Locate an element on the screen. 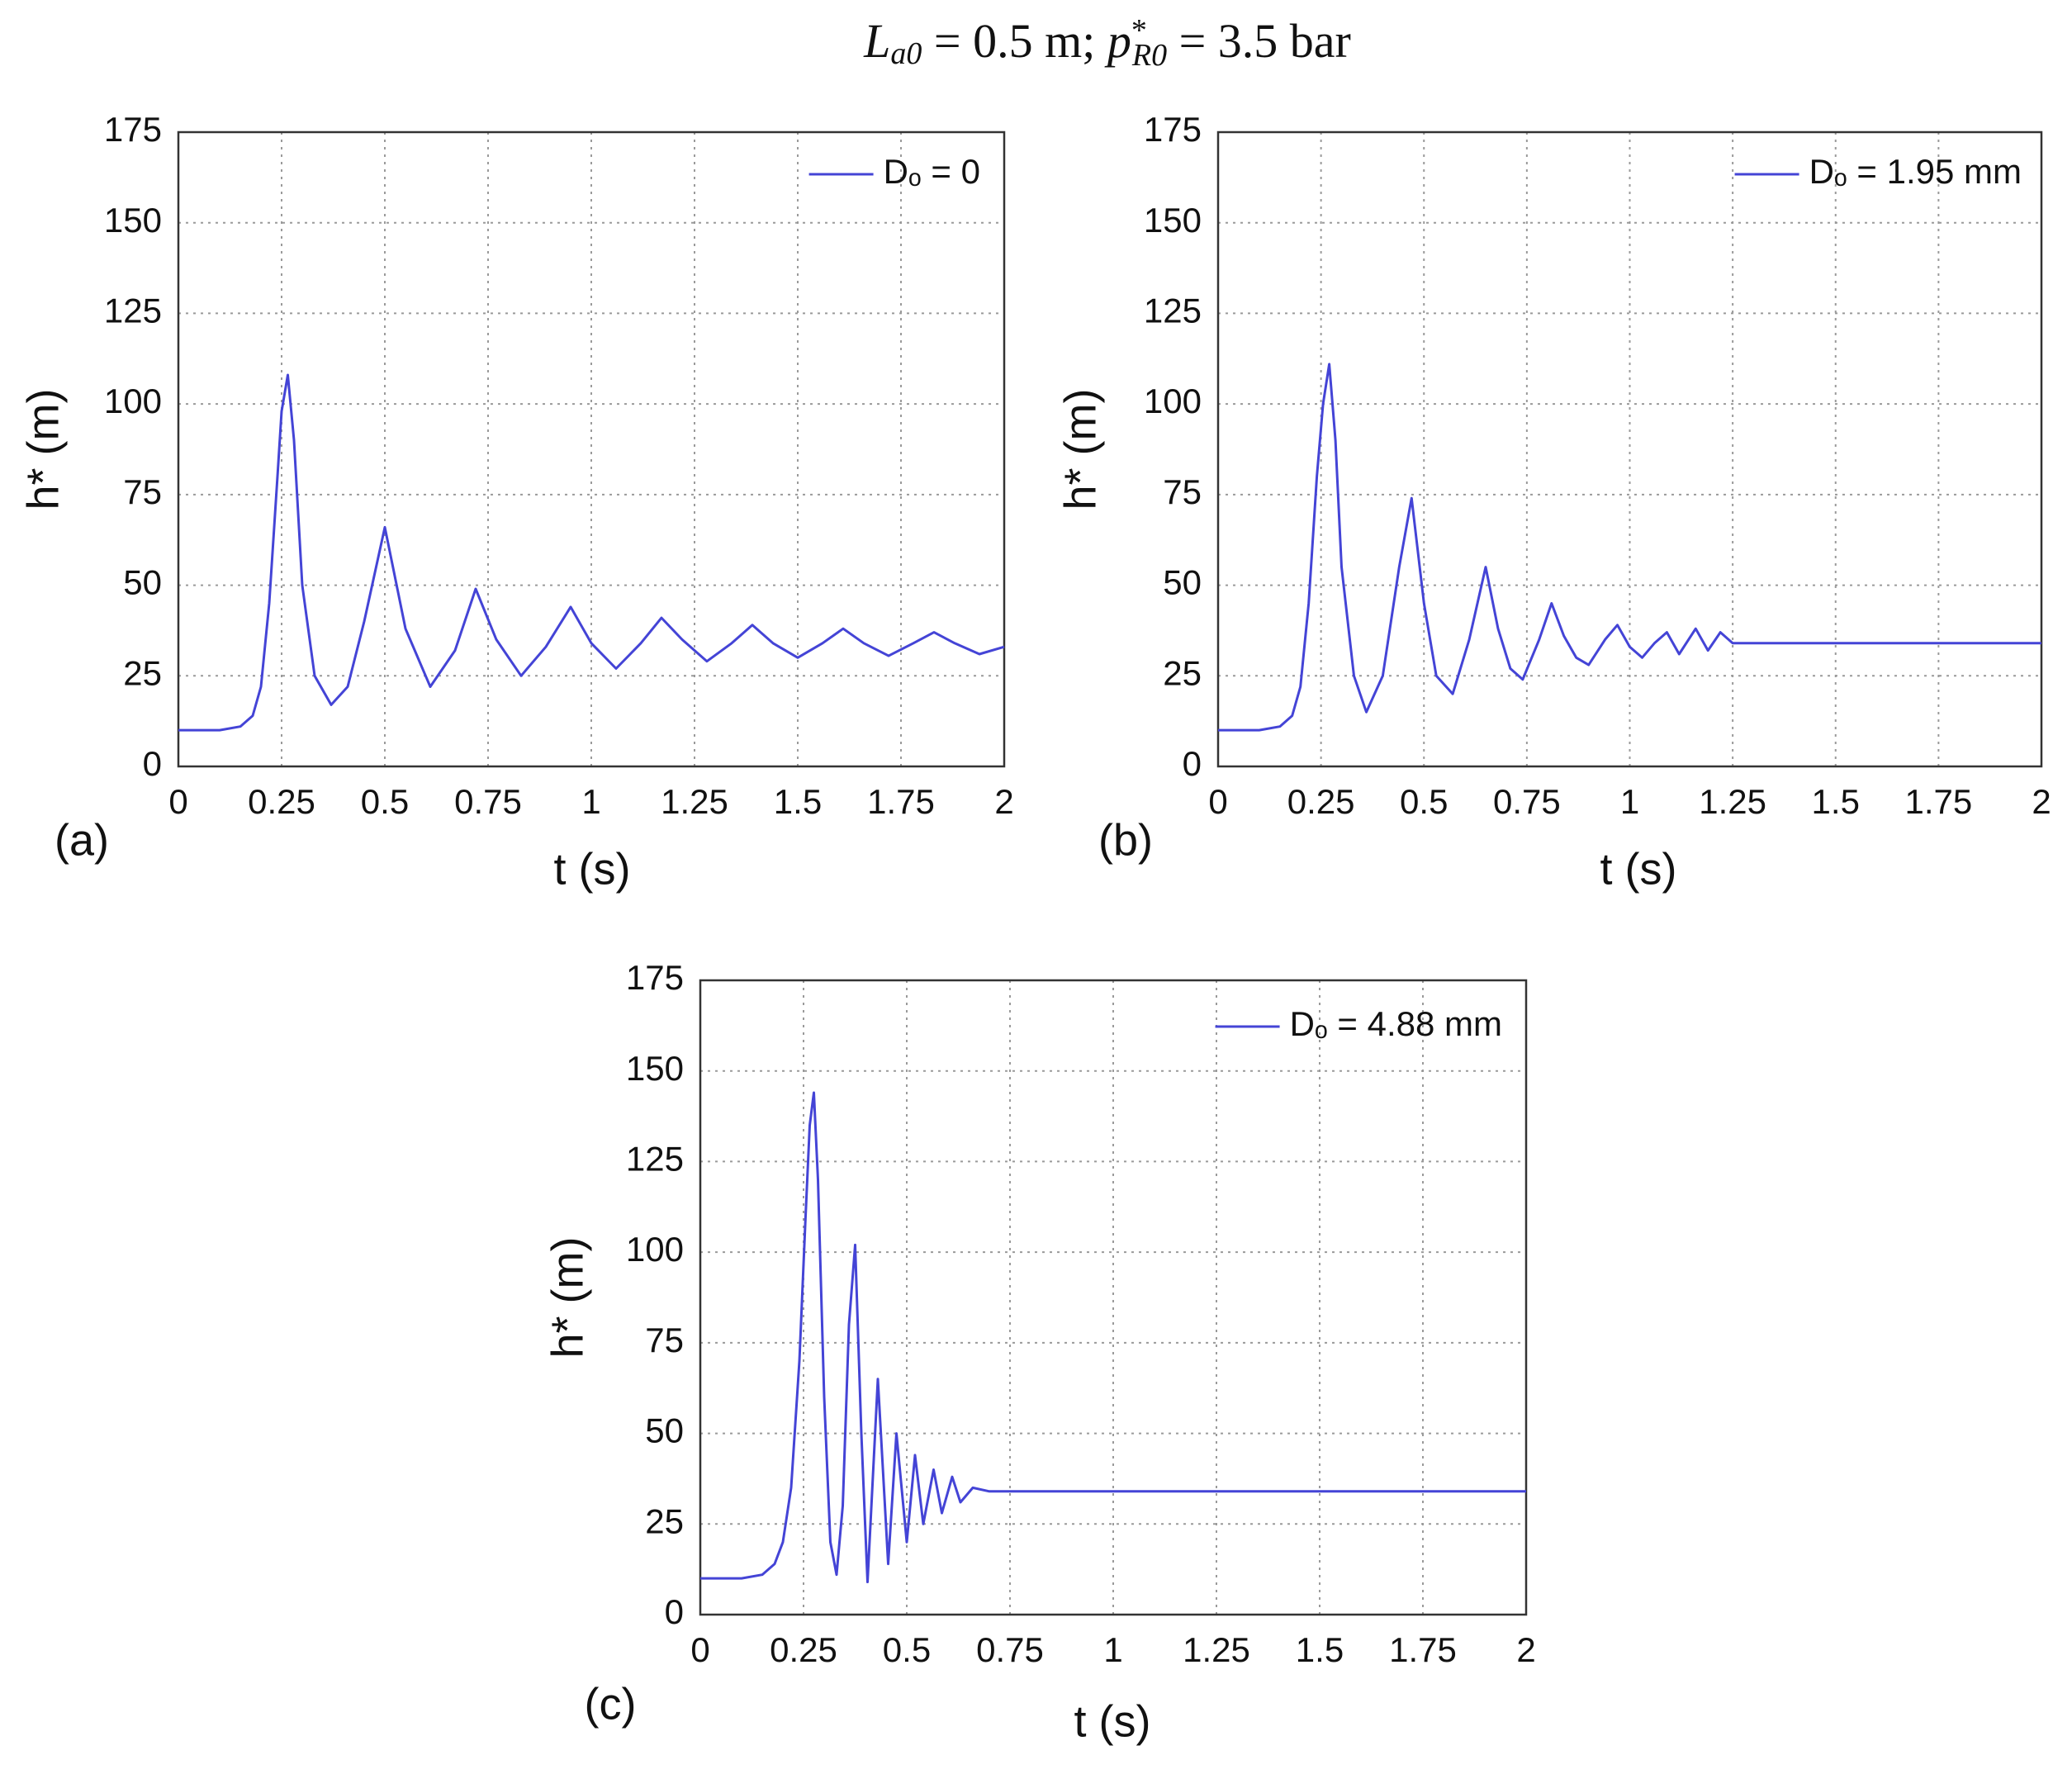 This screenshot has width=2072, height=1774. panel-label: (b) is located at coordinates (1125, 840).